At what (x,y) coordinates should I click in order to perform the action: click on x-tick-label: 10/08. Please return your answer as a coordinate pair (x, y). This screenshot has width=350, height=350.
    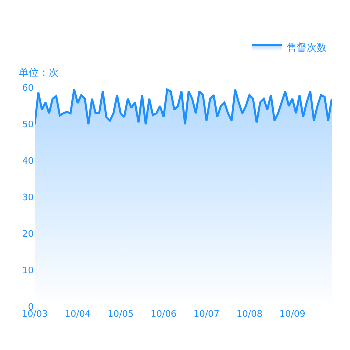
    Looking at the image, I should click on (249, 315).